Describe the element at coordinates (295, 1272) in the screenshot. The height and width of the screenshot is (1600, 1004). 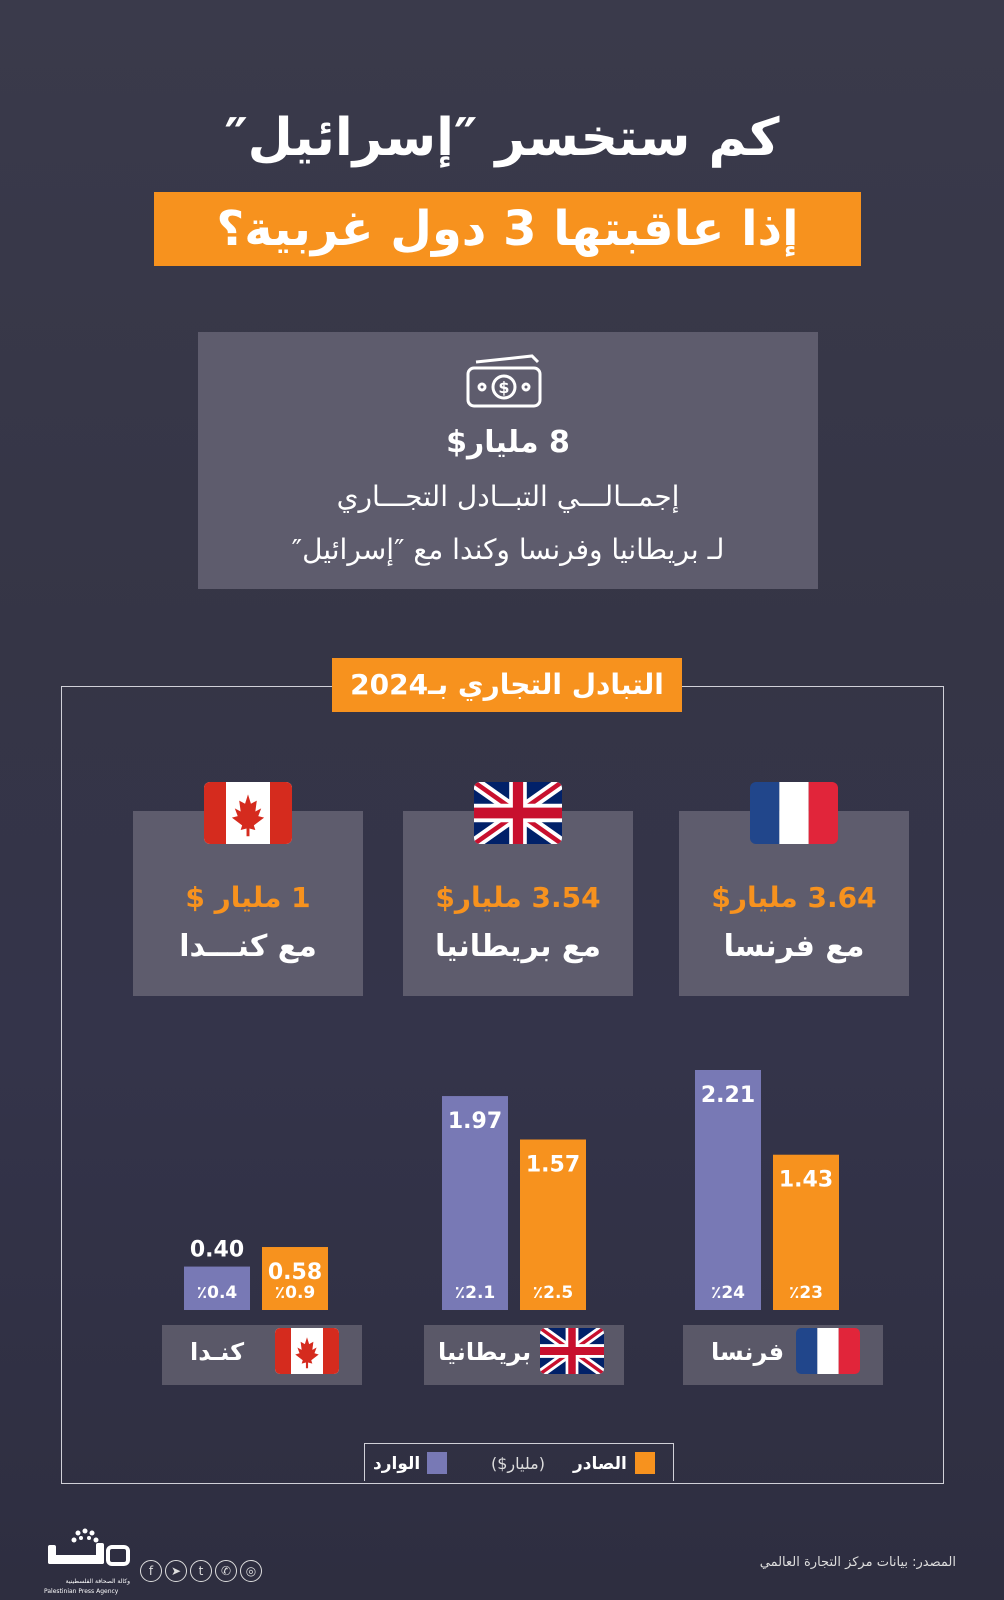
I see `bar-value-label: 0.58` at that location.